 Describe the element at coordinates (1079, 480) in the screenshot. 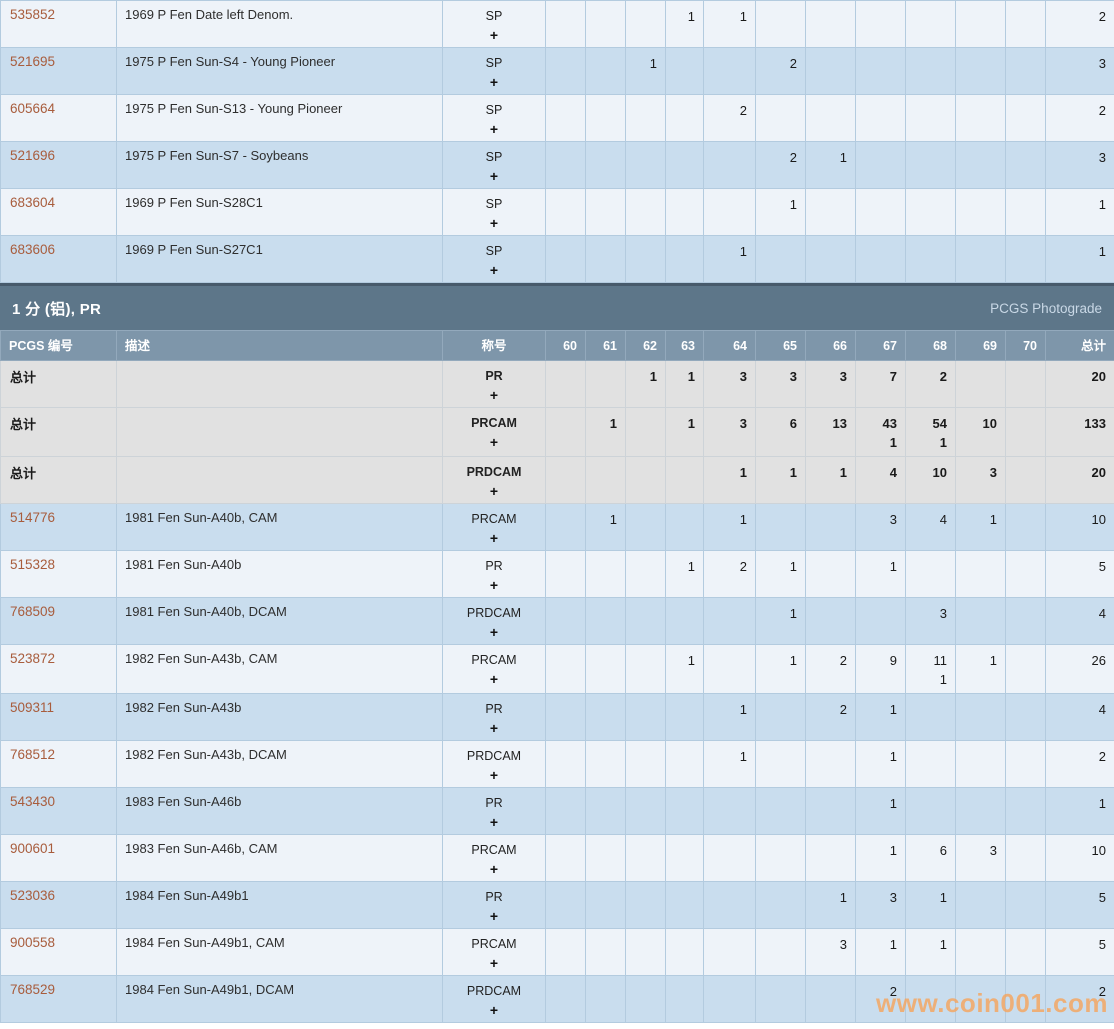

I see `row-total-cell: 20` at that location.